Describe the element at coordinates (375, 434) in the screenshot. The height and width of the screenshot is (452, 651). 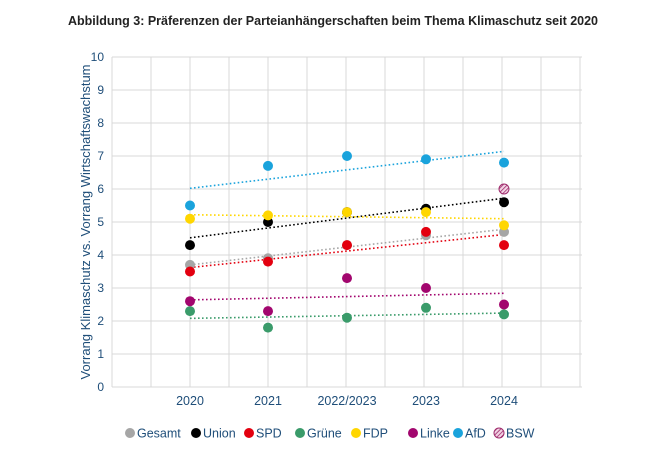
I see `legend-label-fdp: FDP` at that location.